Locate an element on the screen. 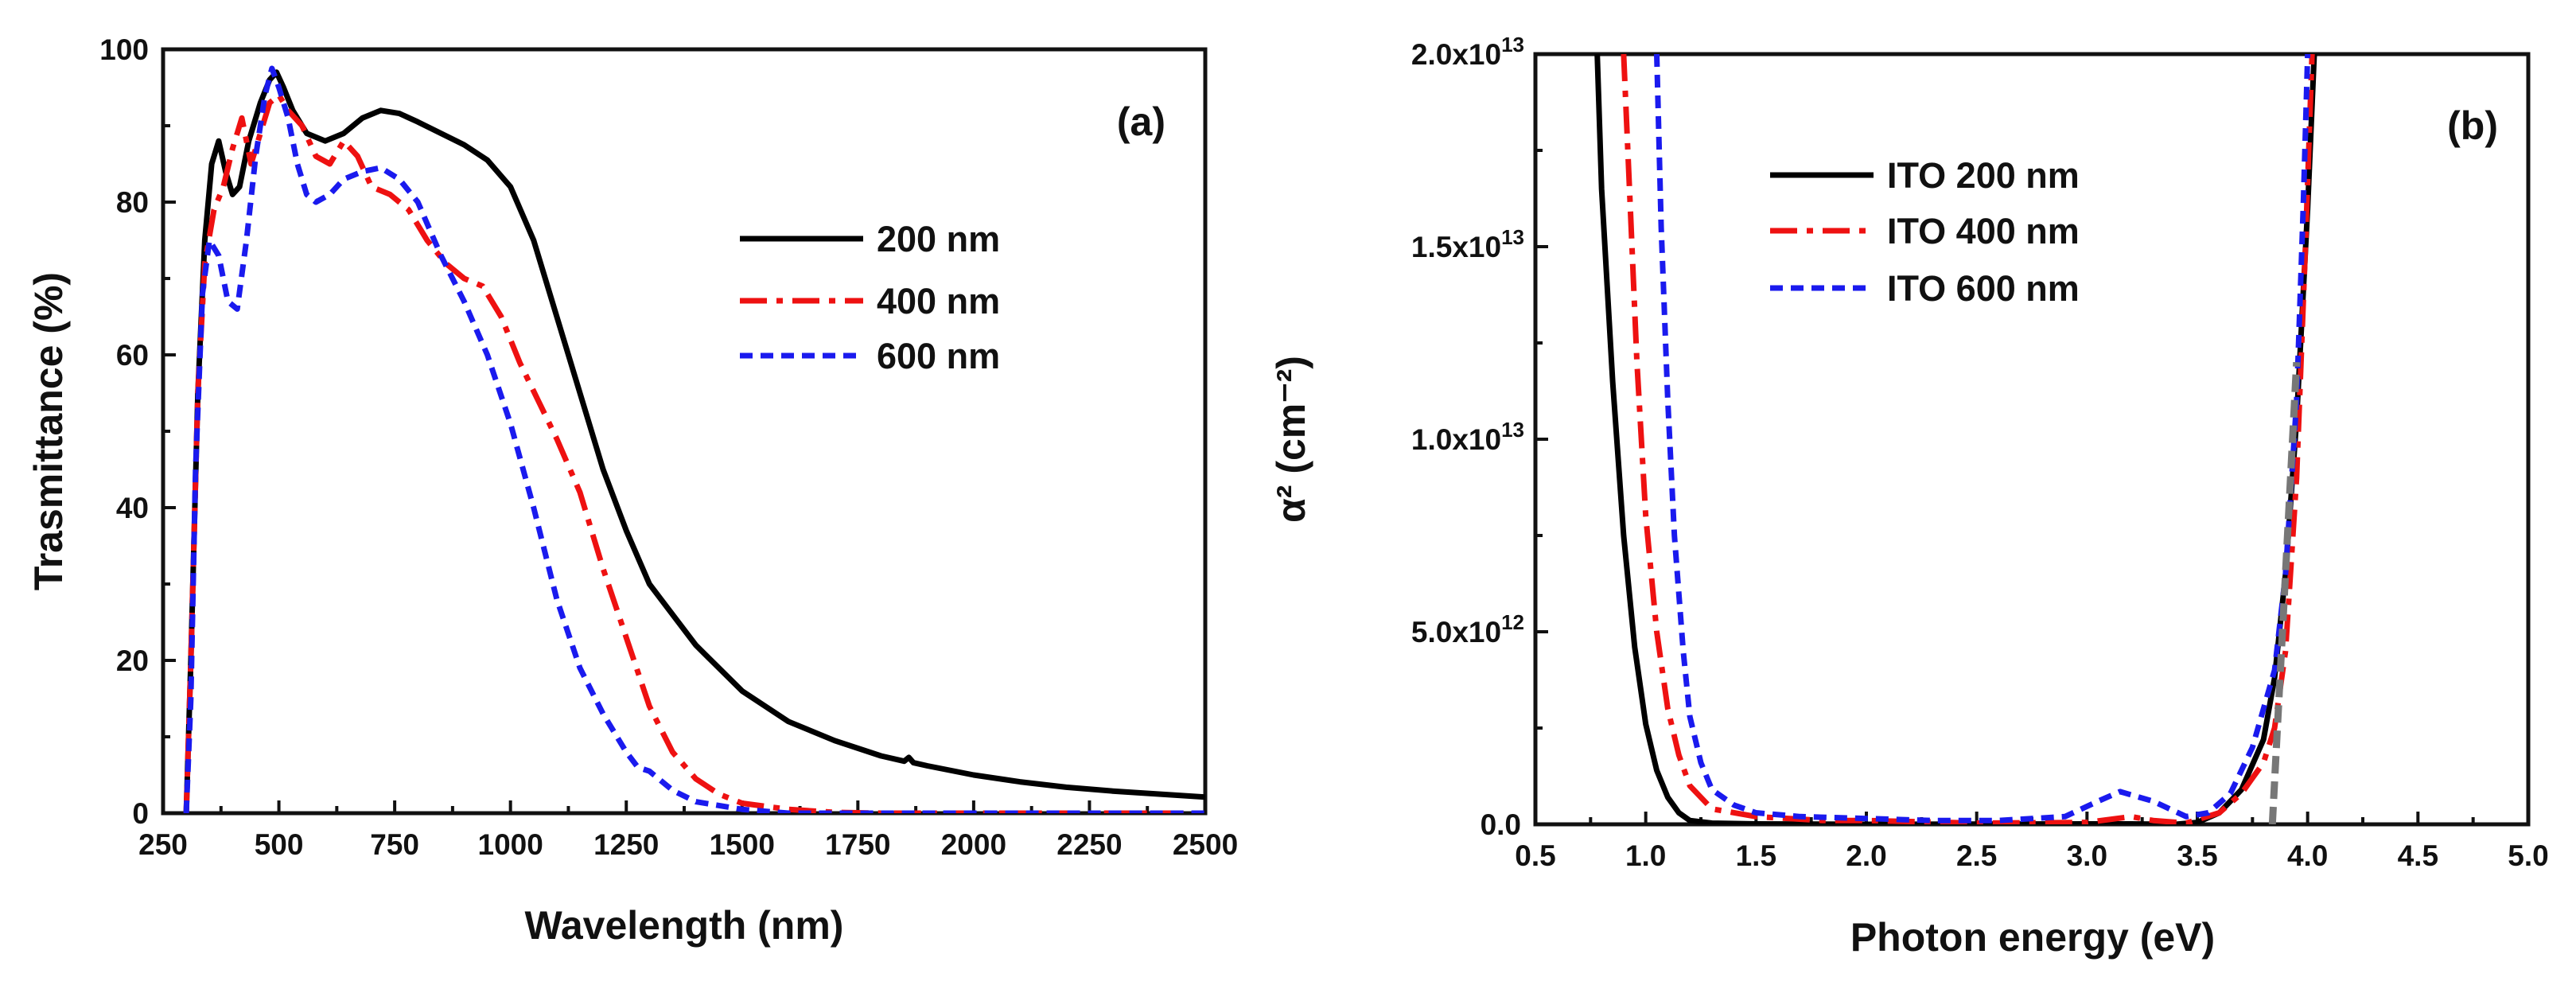 Image resolution: width=2576 pixels, height=993 pixels. panel-b-y-axis-title: α² (cm⁻²) is located at coordinates (1291, 439).